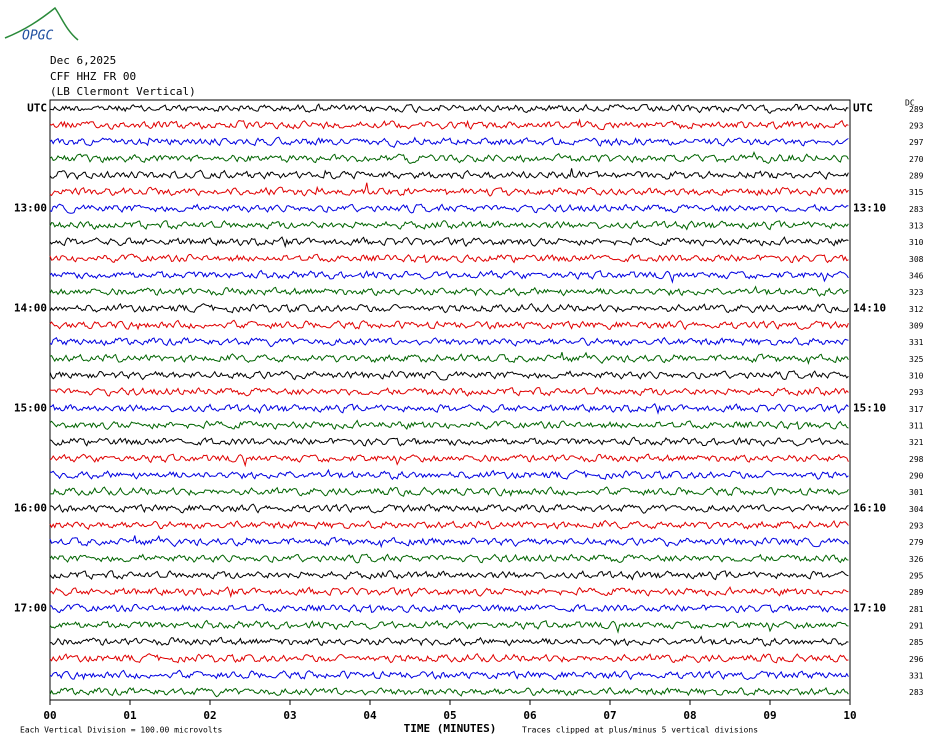  What do you see at coordinates (370, 715) in the screenshot?
I see `x-tick-label: 04` at bounding box center [370, 715].